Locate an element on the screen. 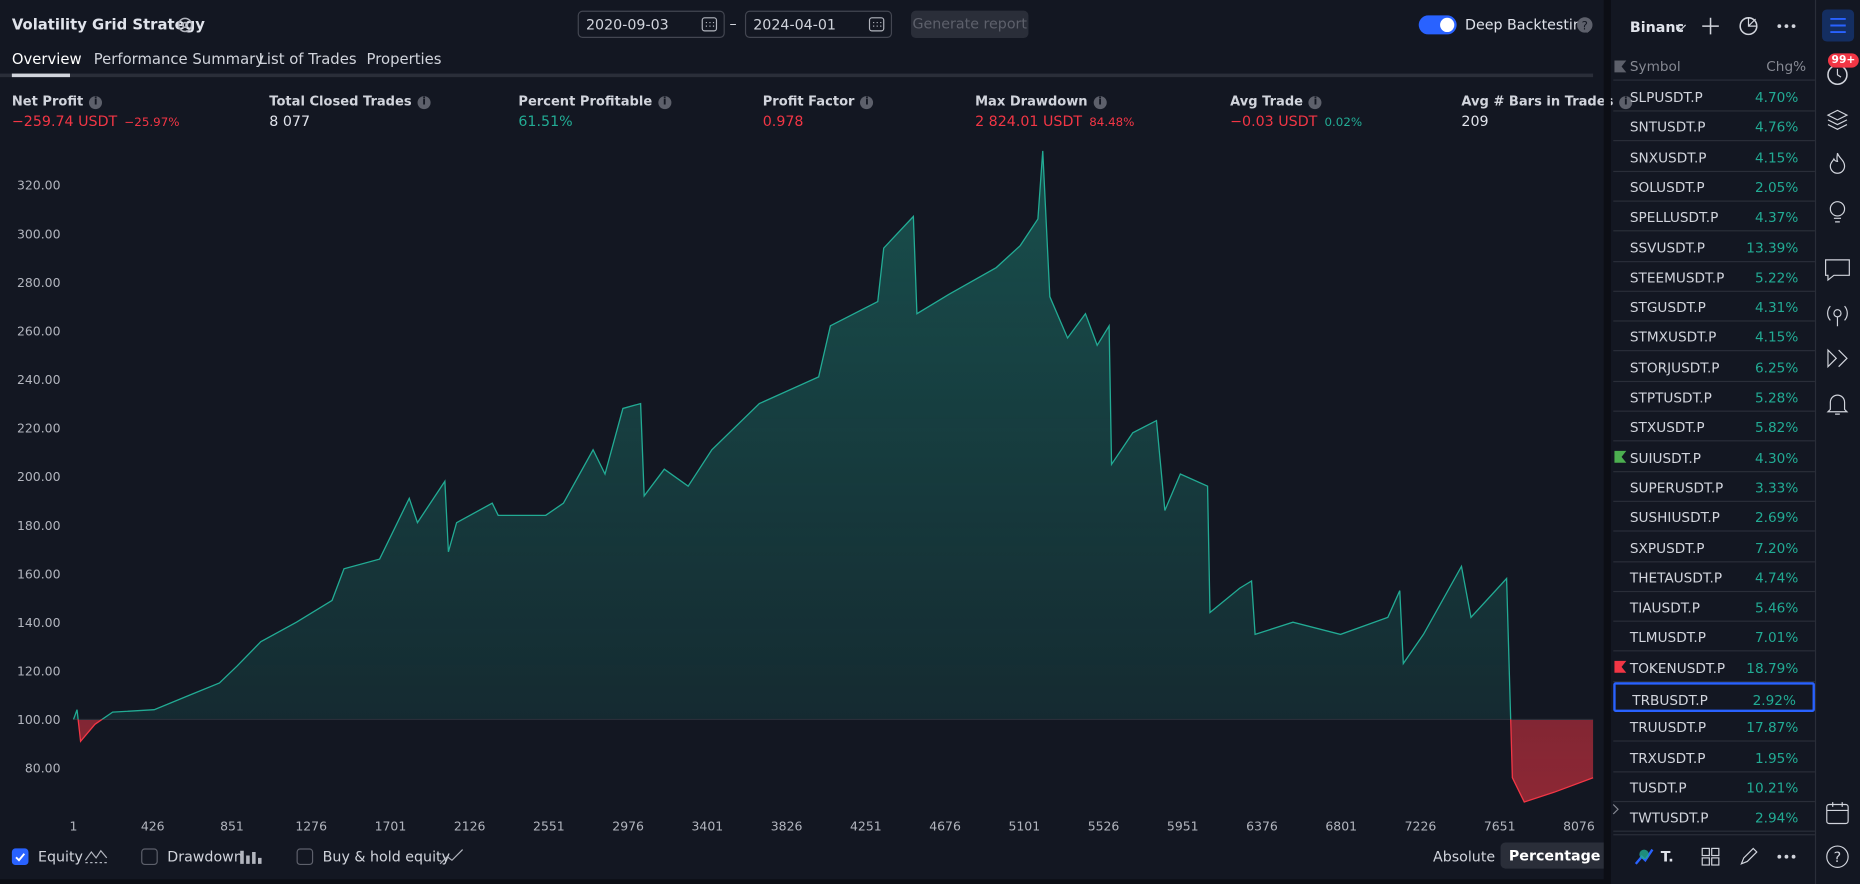 Image resolution: width=1860 pixels, height=884 pixels. watchlist-row: TUSDT.P 10.21% is located at coordinates (1714, 787).